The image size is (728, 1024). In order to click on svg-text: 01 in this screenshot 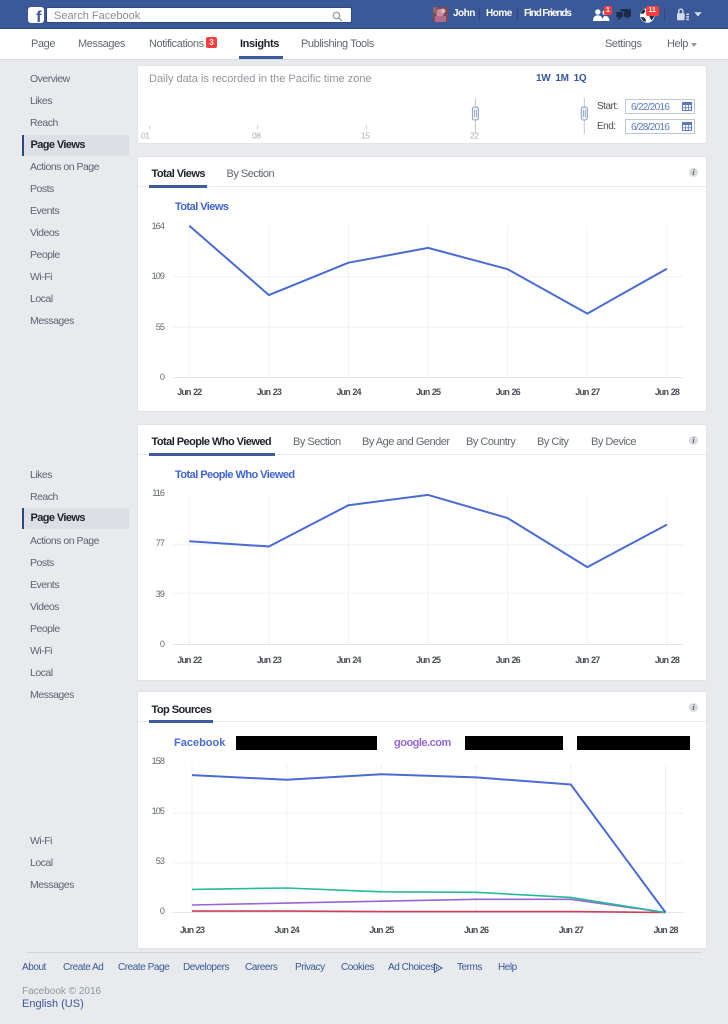, I will do `click(145, 136)`.